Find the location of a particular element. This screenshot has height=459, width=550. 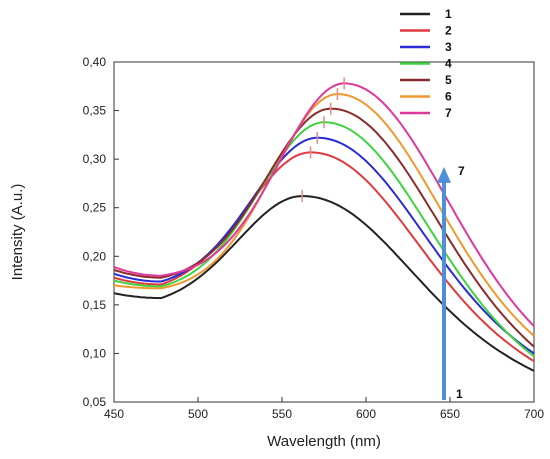

y-tick-label: 0,30 is located at coordinates (95, 159).